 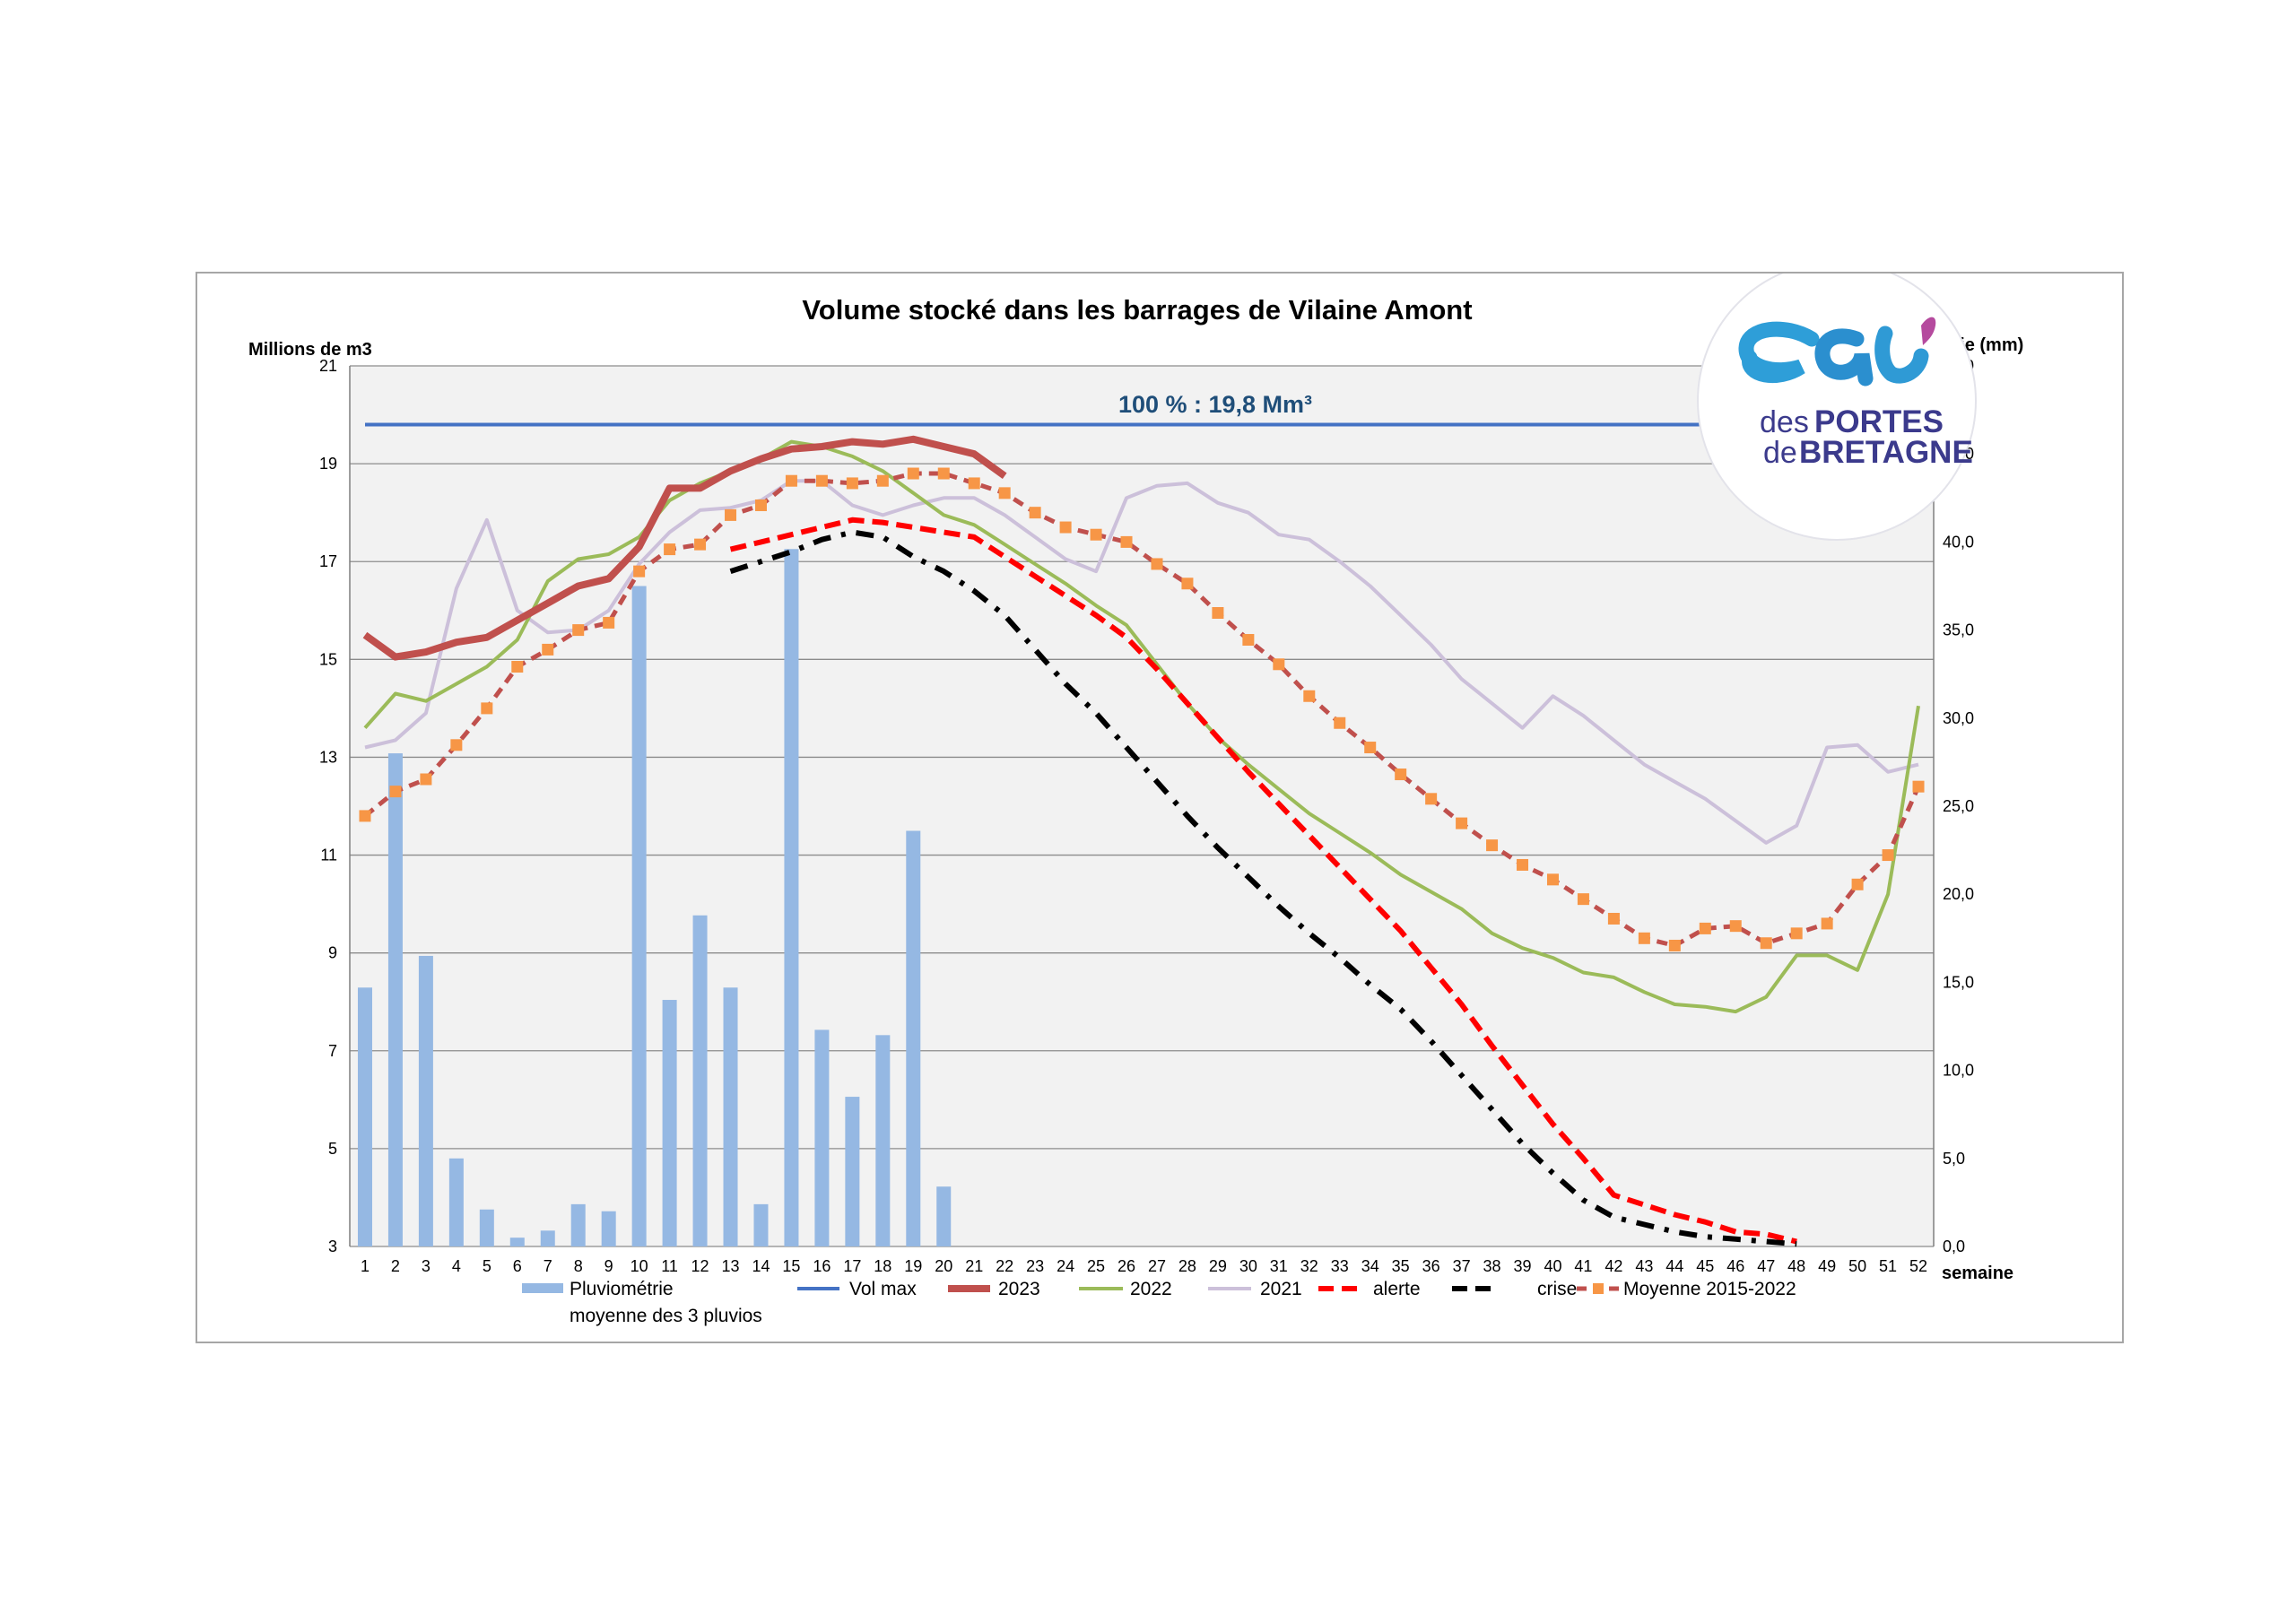 I want to click on x-tick-label: 14, so click(x=761, y=1266).